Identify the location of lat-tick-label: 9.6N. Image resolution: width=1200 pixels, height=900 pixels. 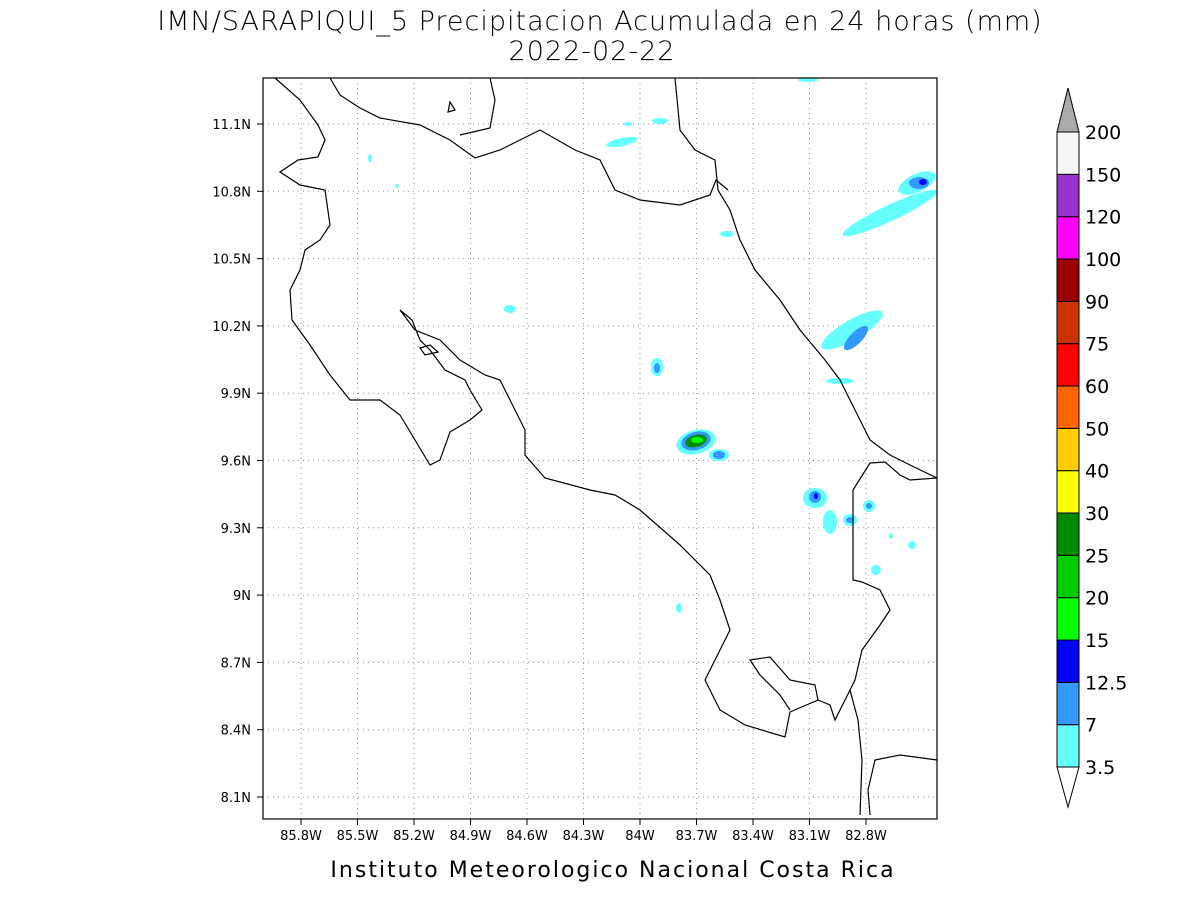
(236, 462).